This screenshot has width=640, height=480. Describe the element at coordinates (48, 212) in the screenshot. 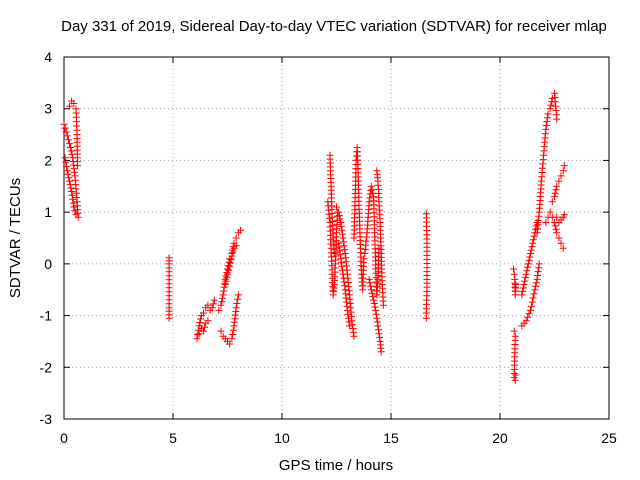

I see `y-tick-label: 1` at that location.